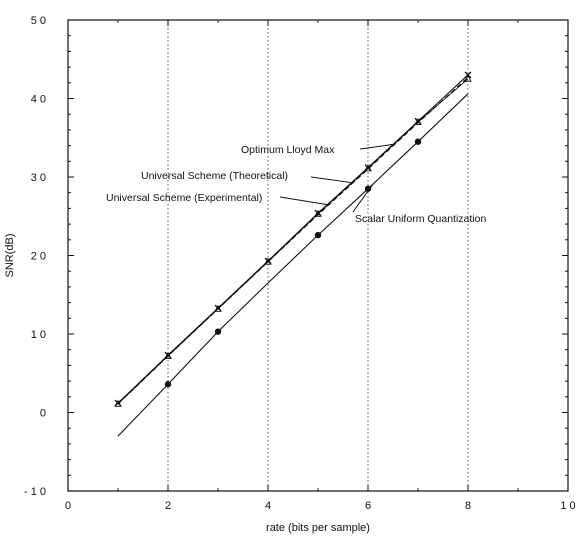 The image size is (579, 536). Describe the element at coordinates (68, 506) in the screenshot. I see `x-tick-label: 0` at that location.